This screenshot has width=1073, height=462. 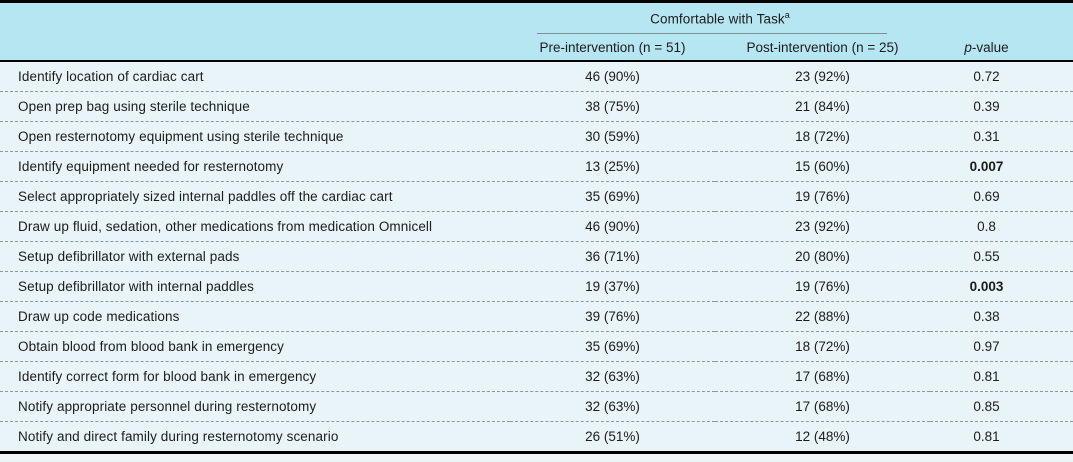 I want to click on post-intervention-column-header: Post-intervention (n = 25), so click(x=823, y=48).